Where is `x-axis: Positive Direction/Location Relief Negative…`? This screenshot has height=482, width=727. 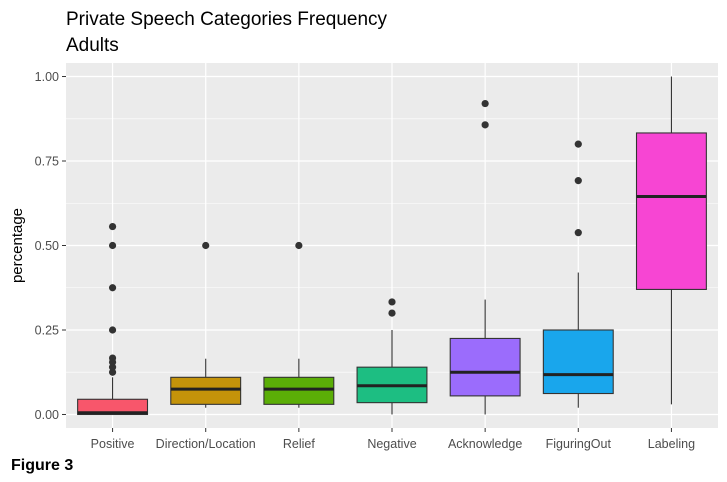 x-axis: Positive Direction/Location Relief Negative… is located at coordinates (393, 439).